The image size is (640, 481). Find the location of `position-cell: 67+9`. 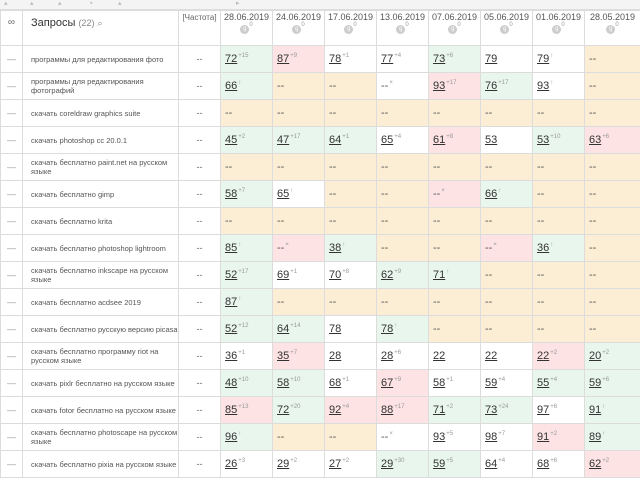

position-cell: 67+9 is located at coordinates (402, 383).